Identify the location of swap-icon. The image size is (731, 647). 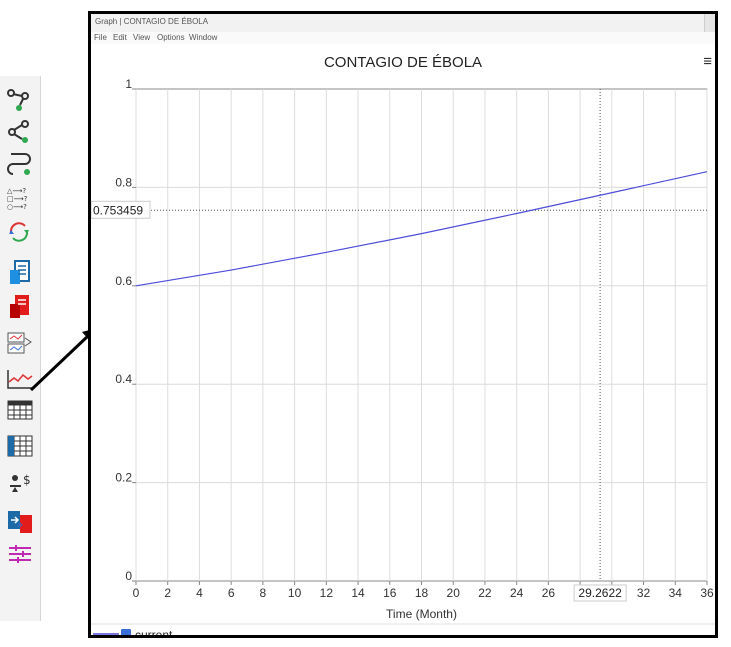
(20, 520).